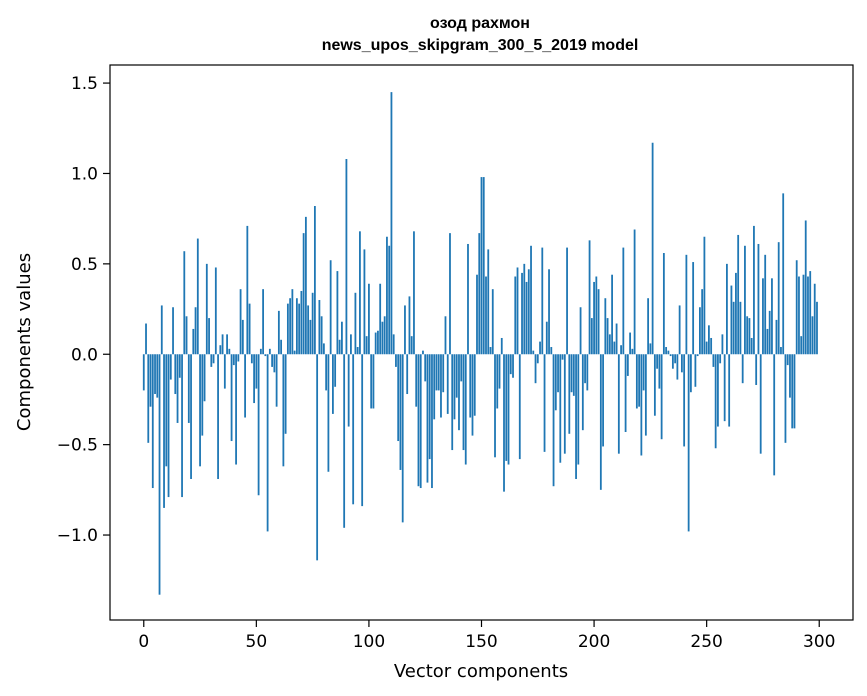 The image size is (867, 696). I want to click on x-tick-label: 300, so click(819, 642).